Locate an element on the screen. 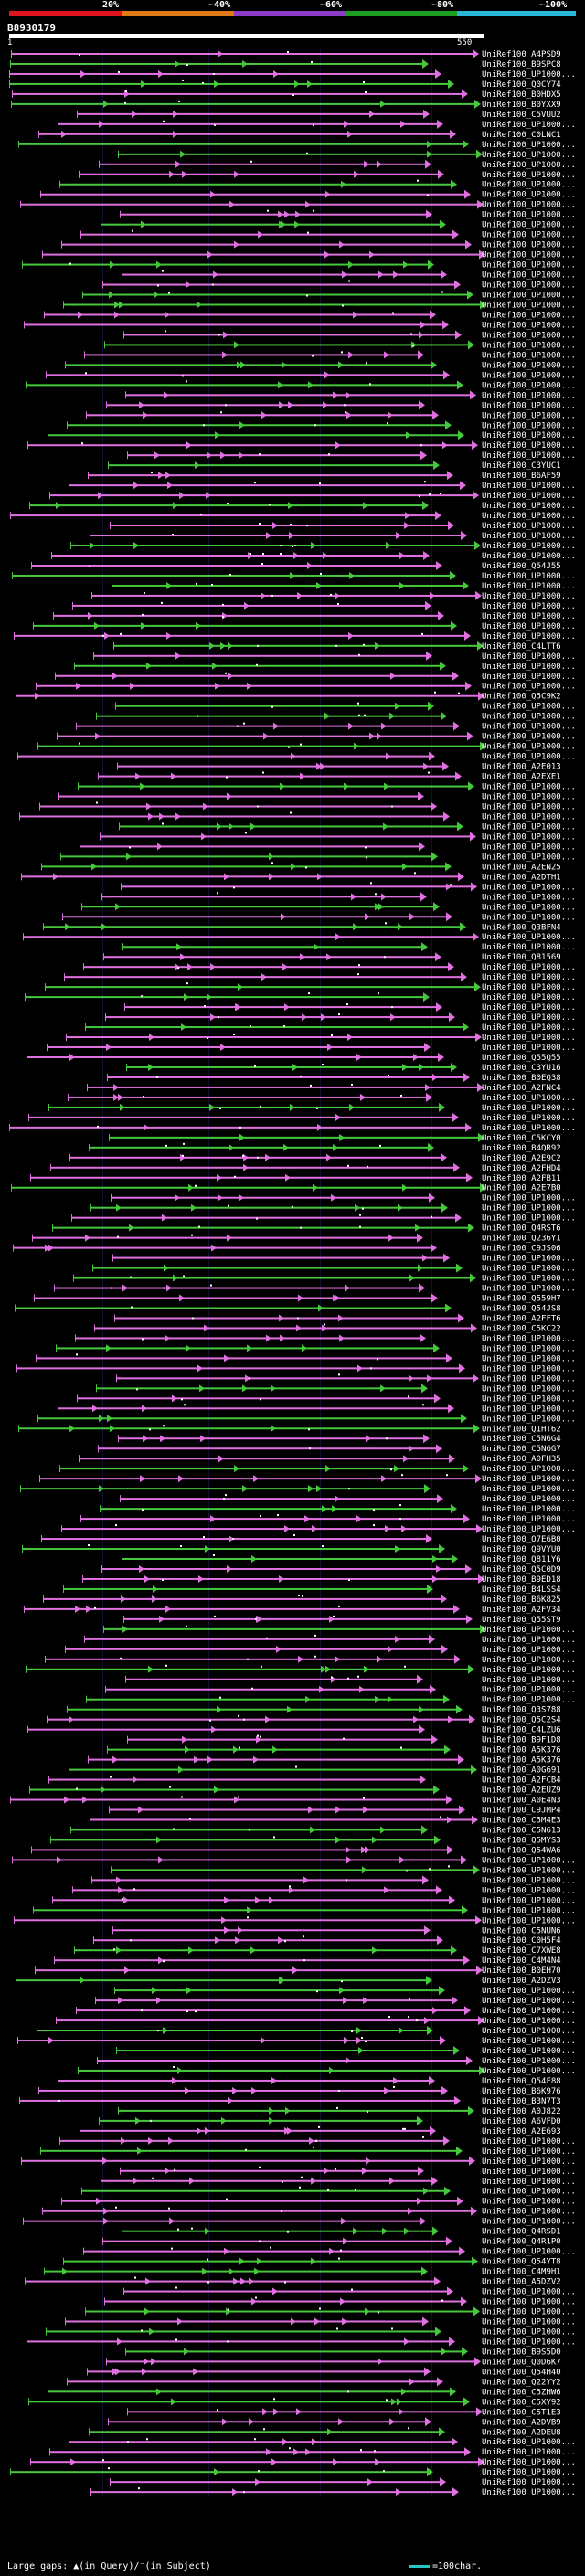 Image resolution: width=585 pixels, height=2576 pixels. hit-label: UniRef100_C5KC22 is located at coordinates (521, 1328).